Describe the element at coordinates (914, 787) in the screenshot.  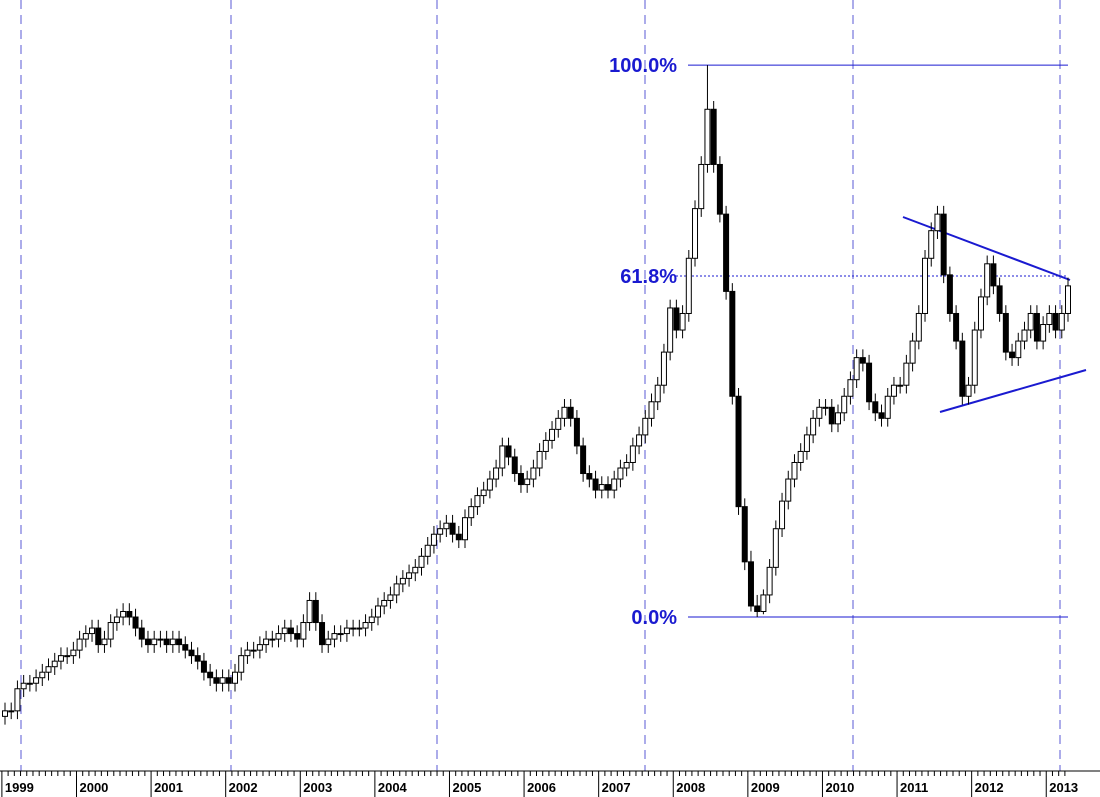
I see `x-tick-label: 2011` at that location.